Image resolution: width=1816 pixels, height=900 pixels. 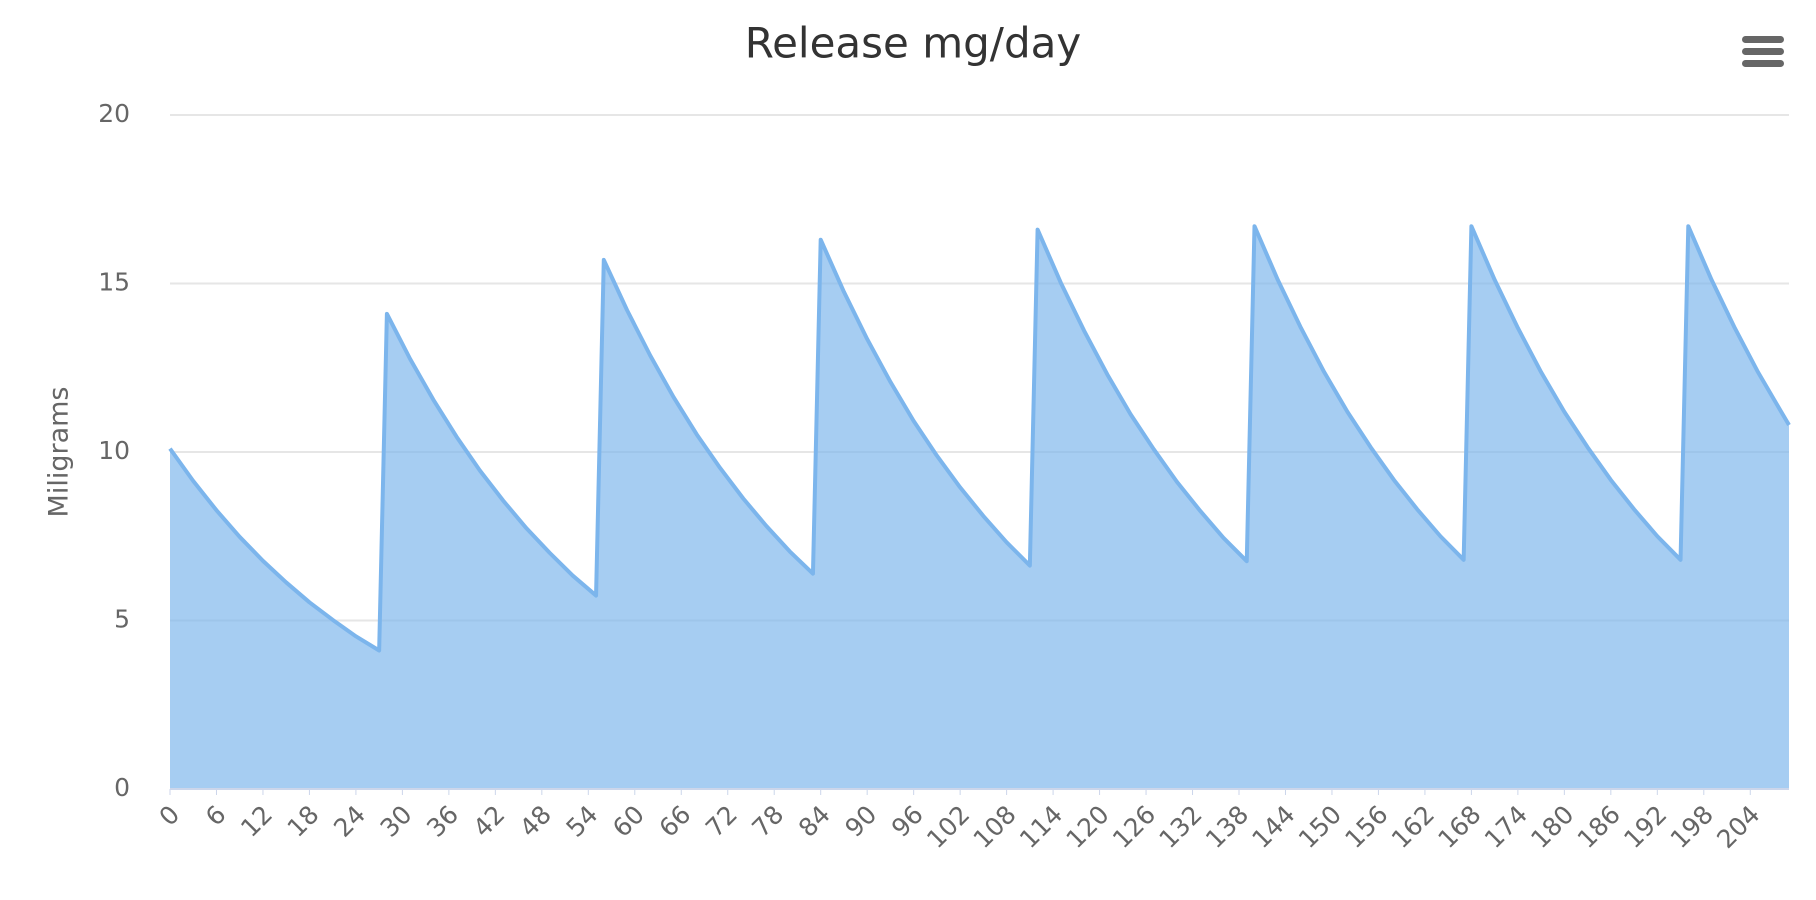 I want to click on x-tick-label: 120, so click(x=1088, y=827).